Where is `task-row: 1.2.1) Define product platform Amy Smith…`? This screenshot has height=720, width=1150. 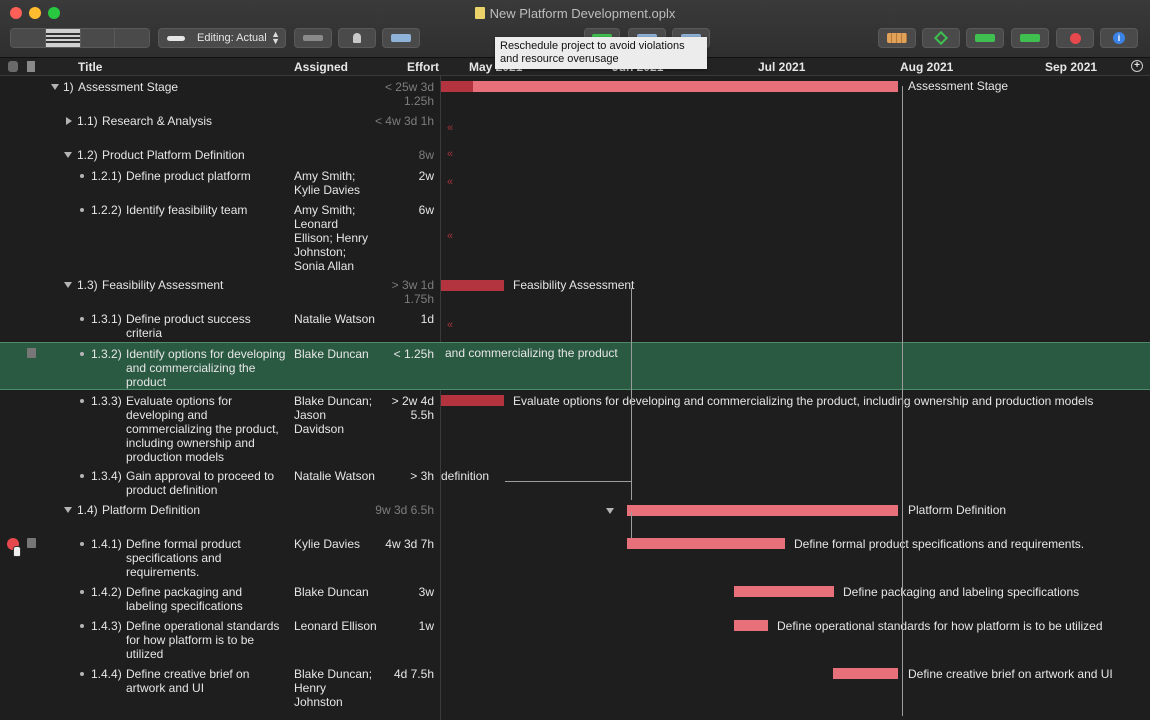 task-row: 1.2.1) Define product platform Amy Smith… is located at coordinates (575, 182).